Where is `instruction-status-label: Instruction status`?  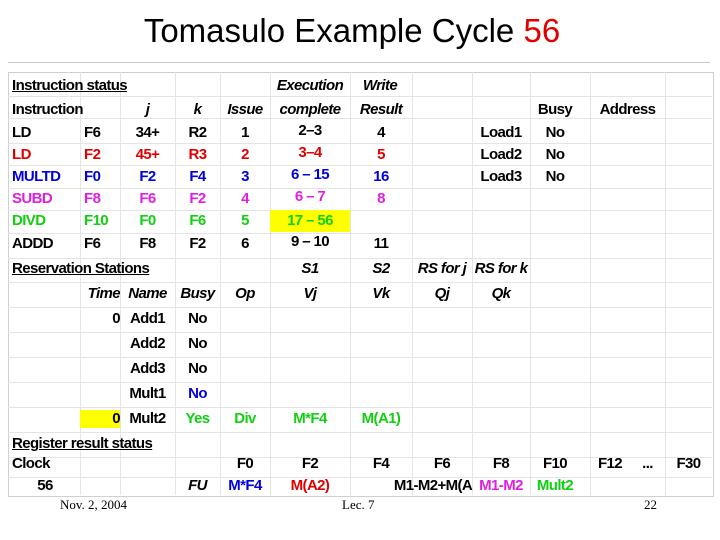
instruction-status-label: Instruction status is located at coordinates (70, 85).